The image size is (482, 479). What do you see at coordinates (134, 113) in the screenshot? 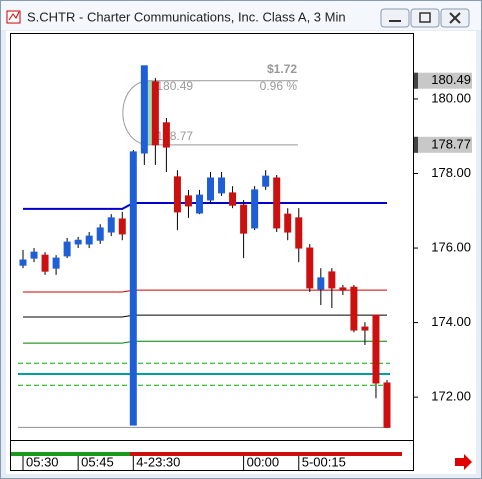
I see `measure-arc` at bounding box center [134, 113].